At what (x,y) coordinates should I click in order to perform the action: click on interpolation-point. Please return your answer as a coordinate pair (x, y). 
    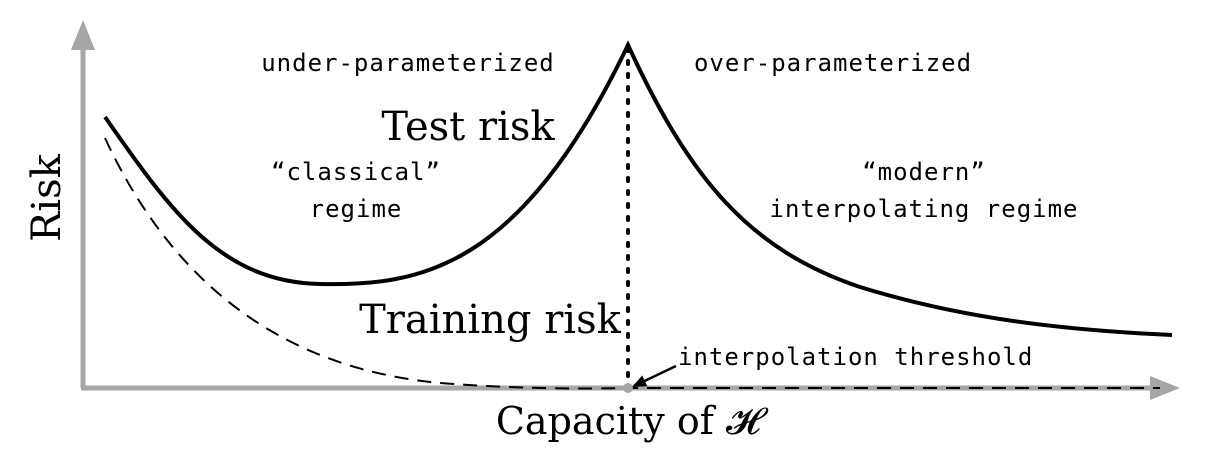
    Looking at the image, I should click on (628, 388).